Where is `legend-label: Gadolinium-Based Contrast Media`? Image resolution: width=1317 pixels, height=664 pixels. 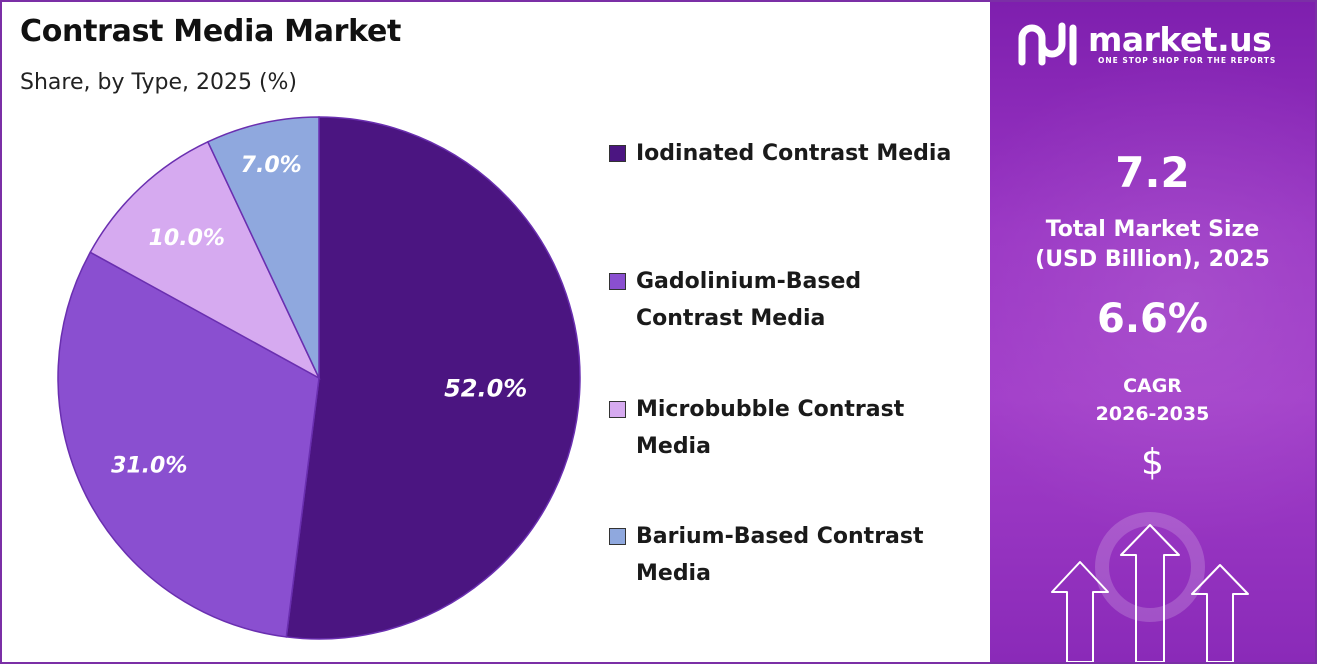 legend-label: Gadolinium-Based Contrast Media is located at coordinates (806, 300).